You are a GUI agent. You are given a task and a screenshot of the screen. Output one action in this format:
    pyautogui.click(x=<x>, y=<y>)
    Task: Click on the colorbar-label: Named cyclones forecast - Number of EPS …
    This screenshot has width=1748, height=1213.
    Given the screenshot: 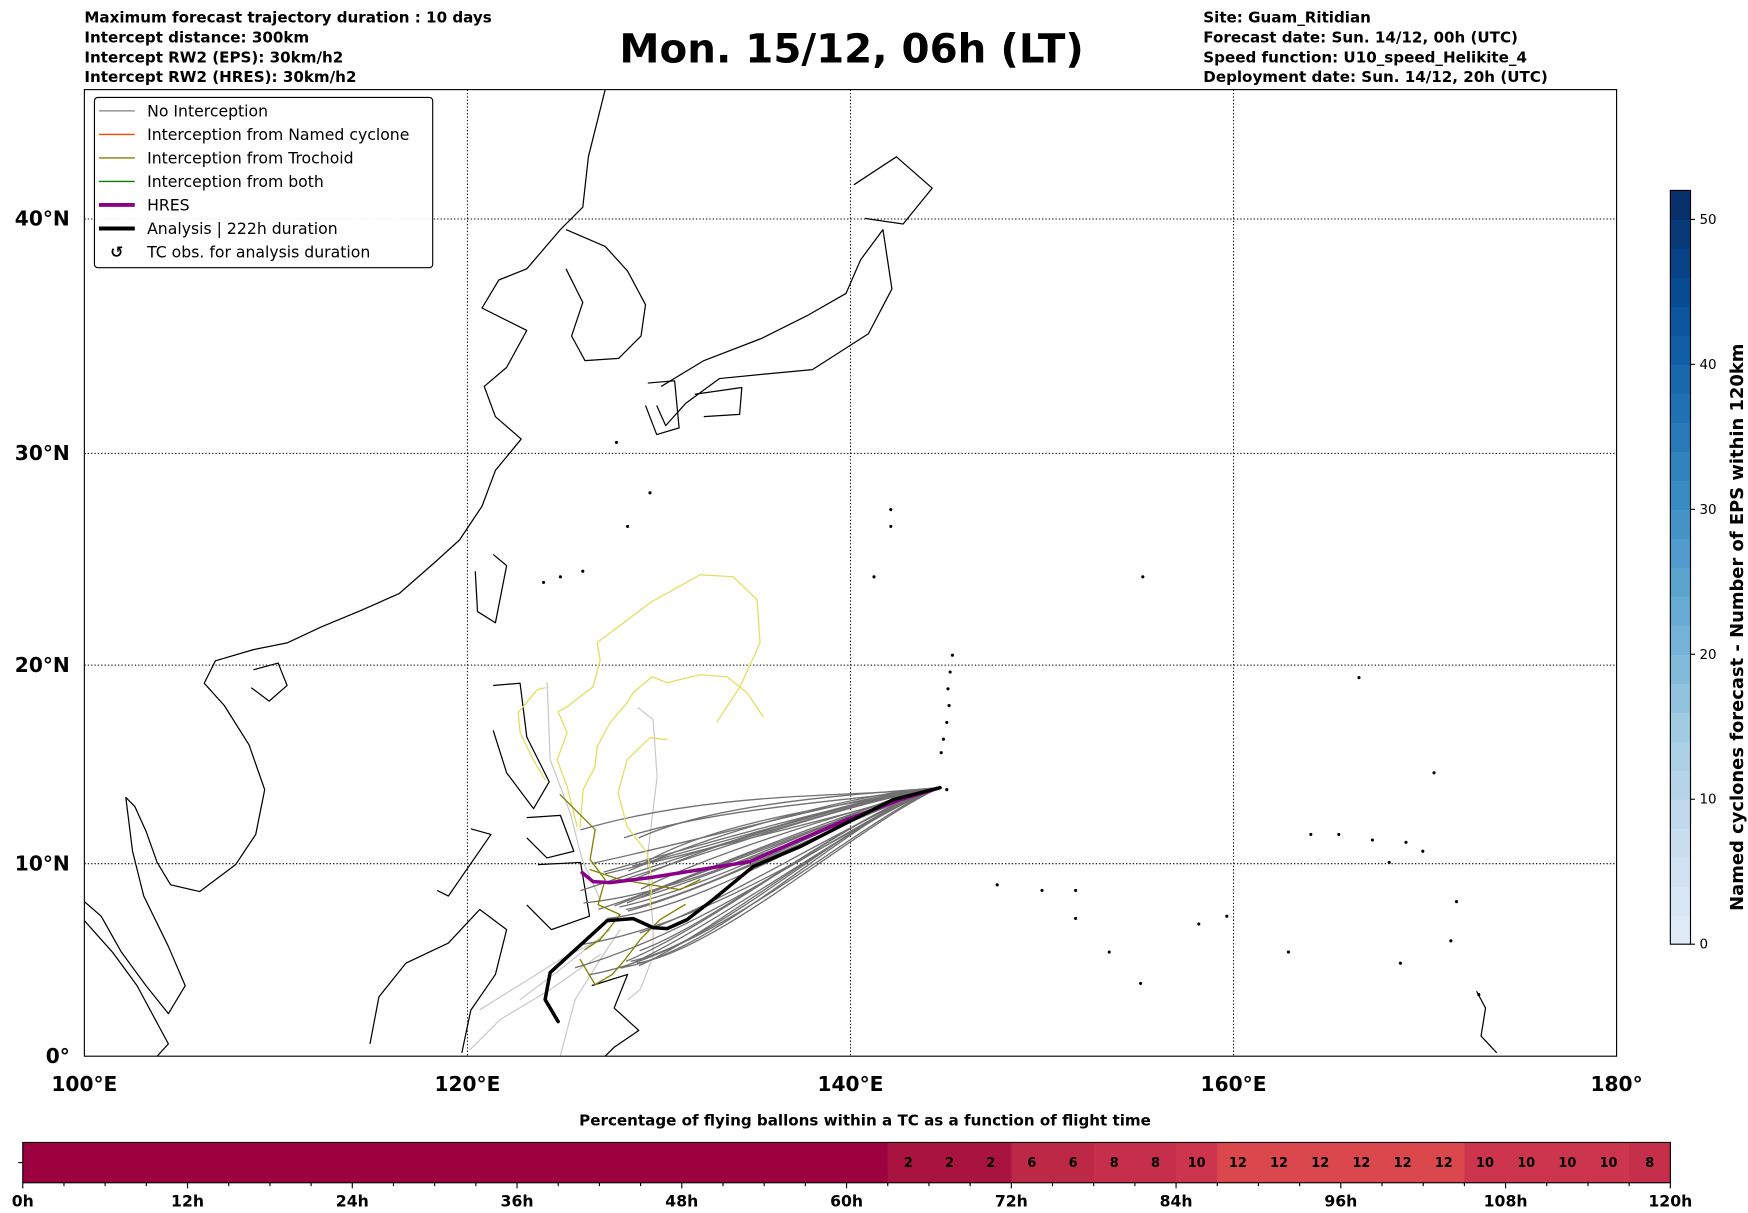 What is the action you would take?
    pyautogui.click(x=1737, y=627)
    